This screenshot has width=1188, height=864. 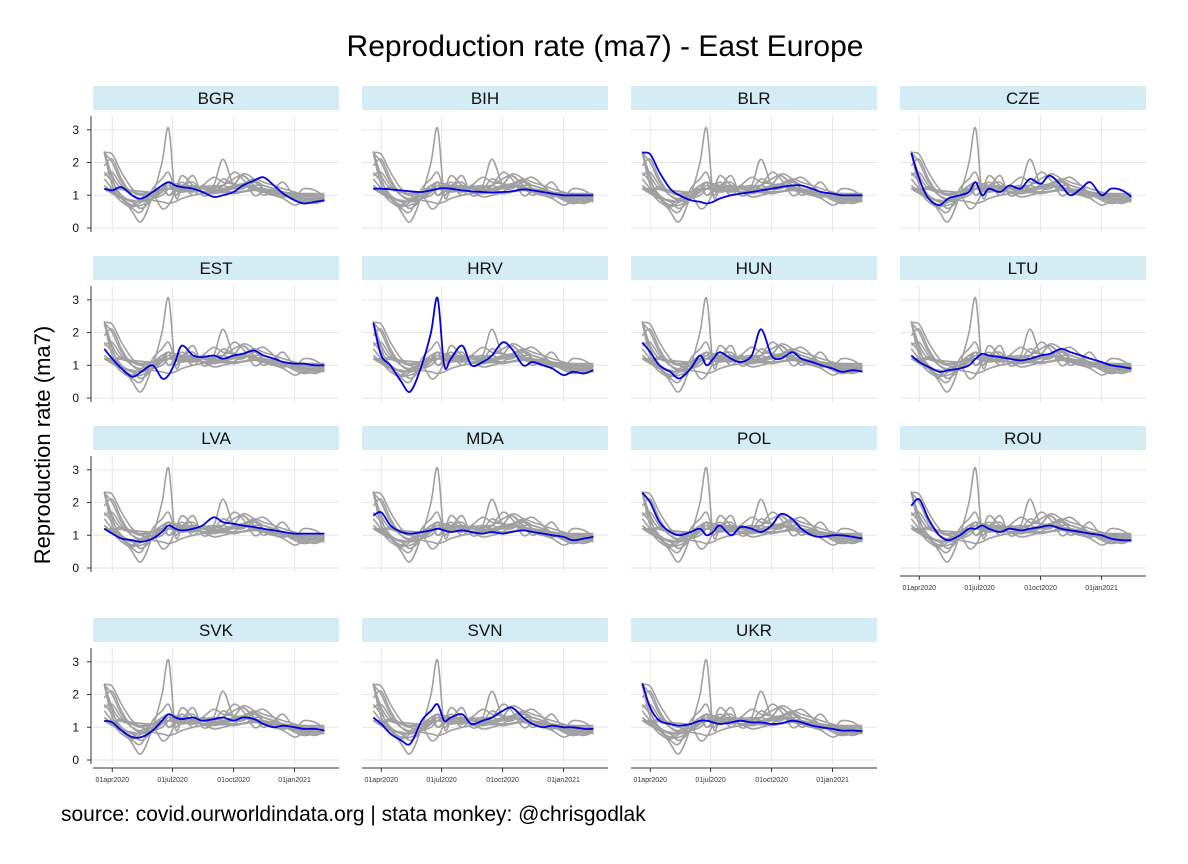 I want to click on panel-hrv: HRV, so click(x=485, y=329).